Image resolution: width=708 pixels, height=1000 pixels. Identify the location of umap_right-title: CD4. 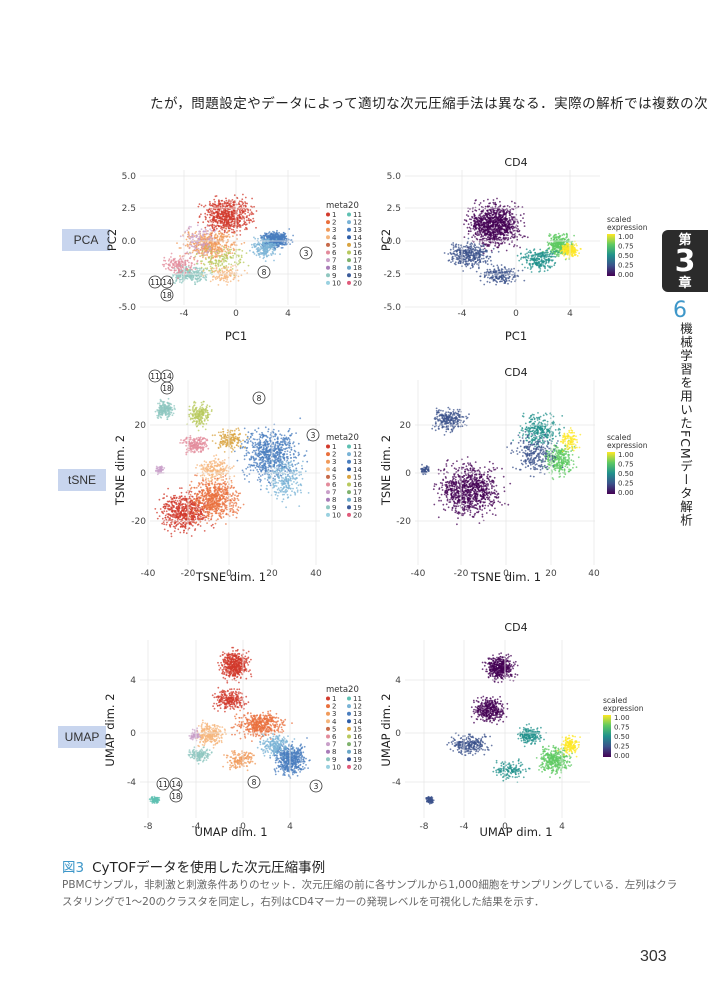
(515, 627).